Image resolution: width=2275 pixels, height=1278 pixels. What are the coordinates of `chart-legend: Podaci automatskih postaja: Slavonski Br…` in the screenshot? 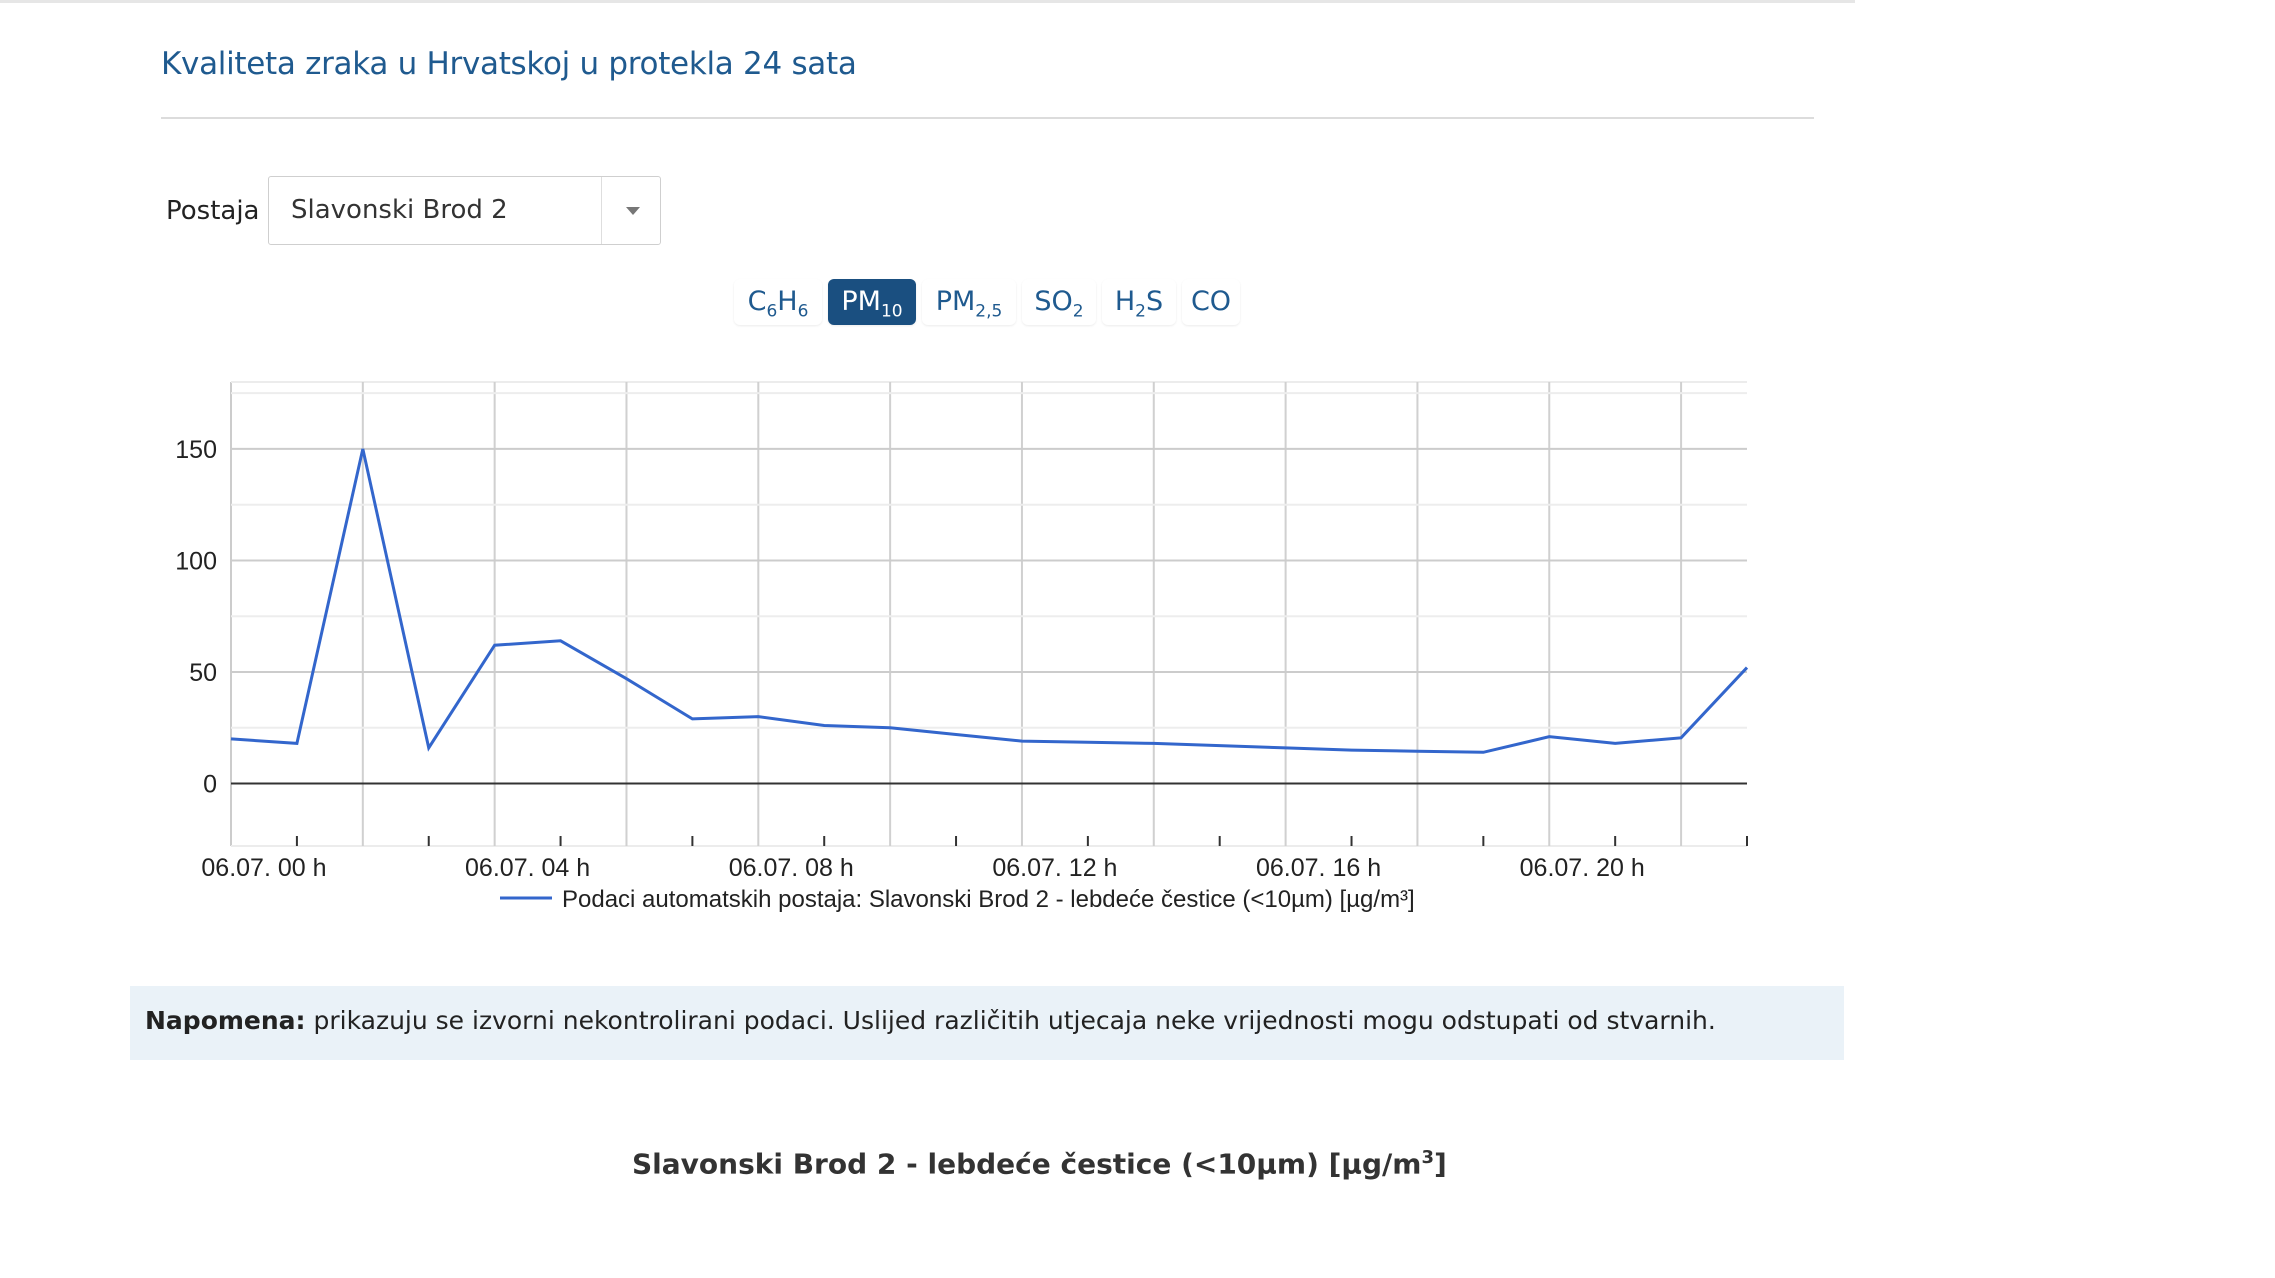 It's located at (957, 899).